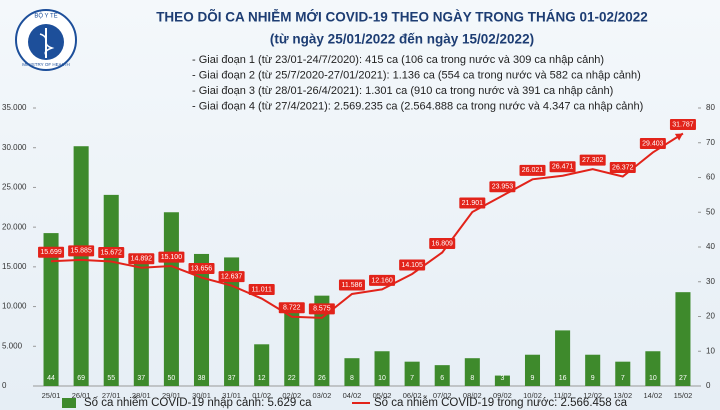  I want to click on logo: BỘ Y TẾ MINISTRY OF HEALTH, so click(46, 40).